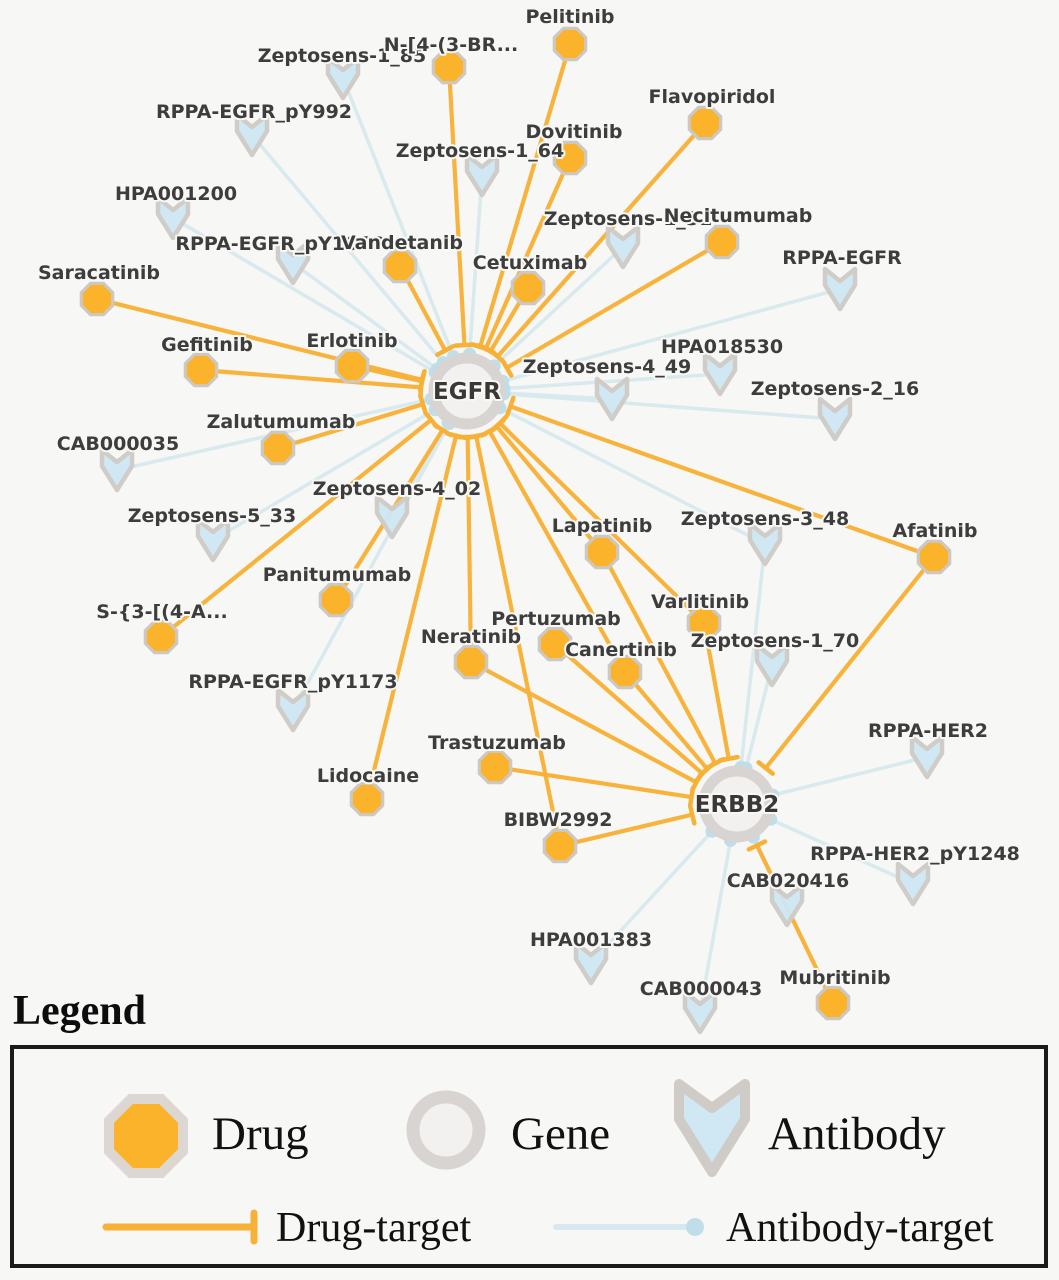  I want to click on drug-target-edge-zalutumumab-egfr, so click(350, 426).